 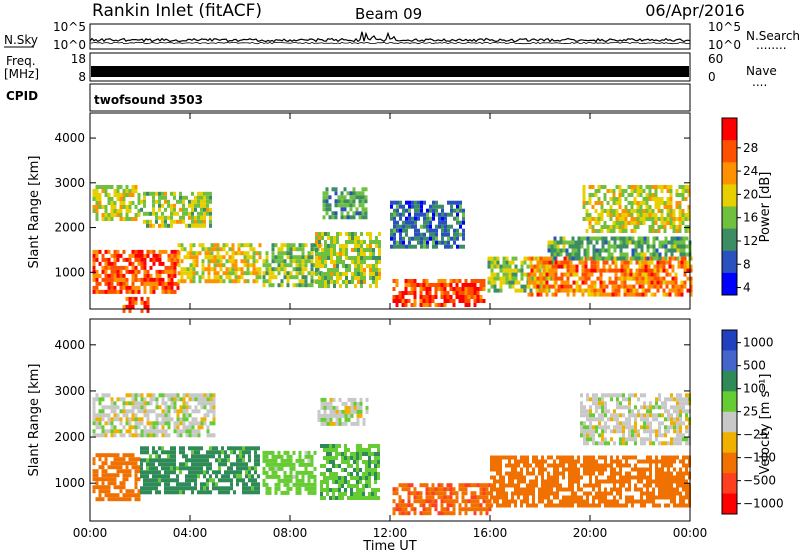 What do you see at coordinates (348, 97) in the screenshot?
I see `cpid-panel: CPID twofsound 3503` at bounding box center [348, 97].